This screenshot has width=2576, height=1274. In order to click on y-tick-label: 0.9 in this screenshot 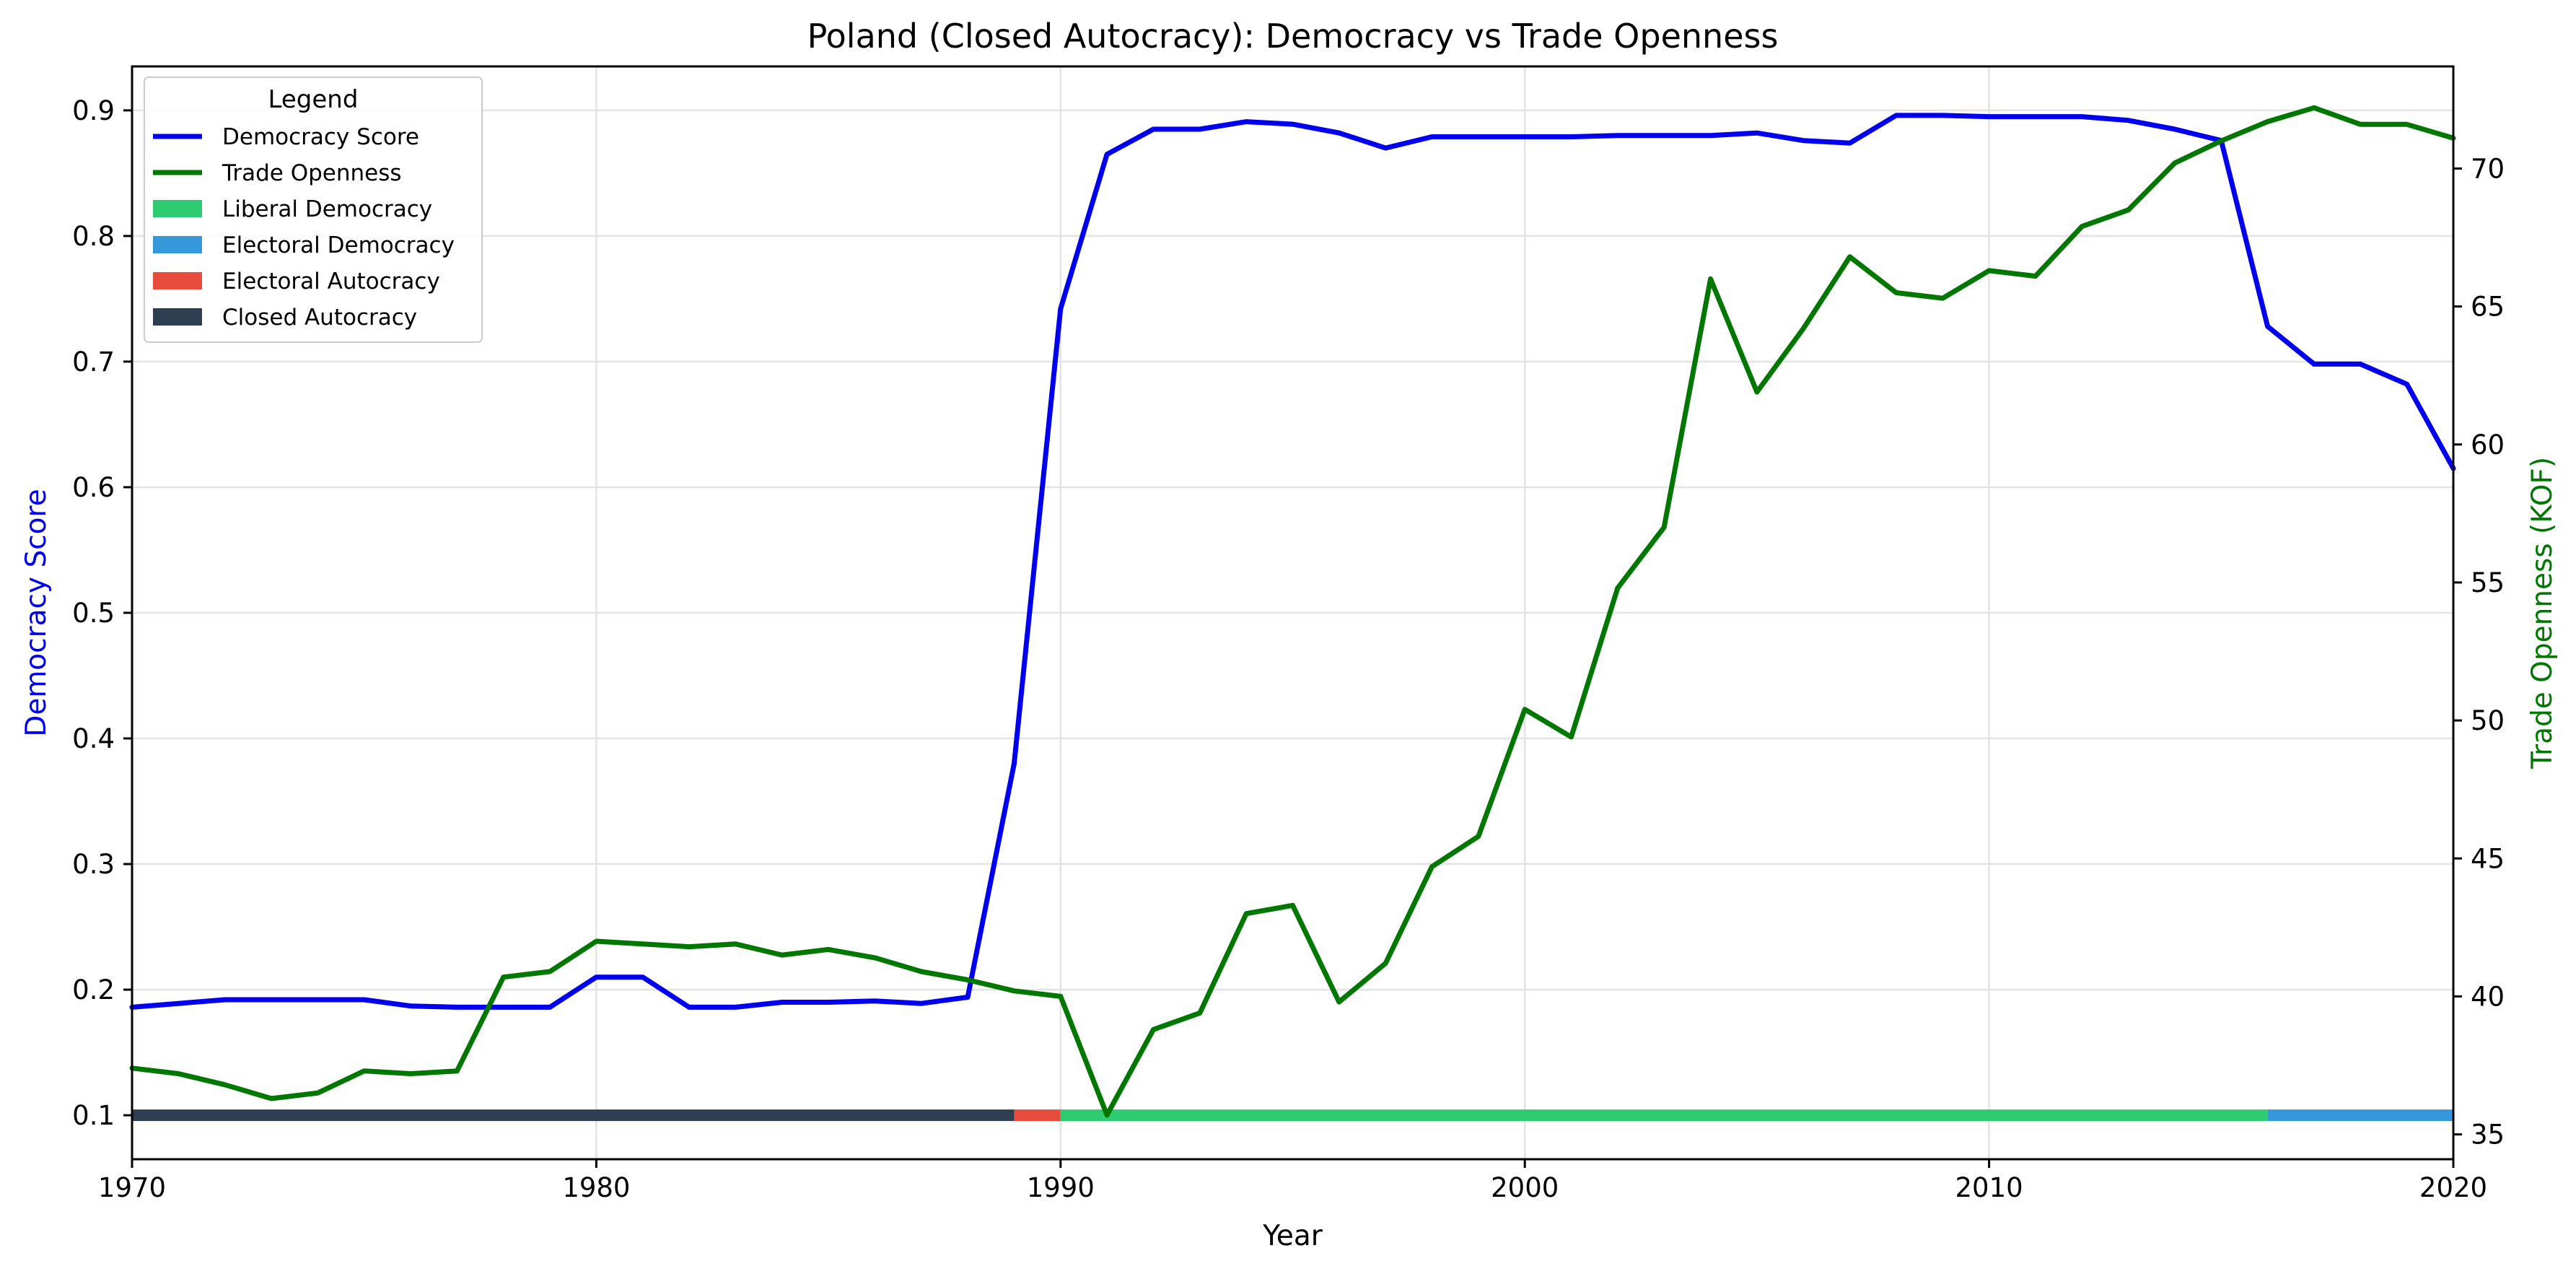, I will do `click(93, 111)`.